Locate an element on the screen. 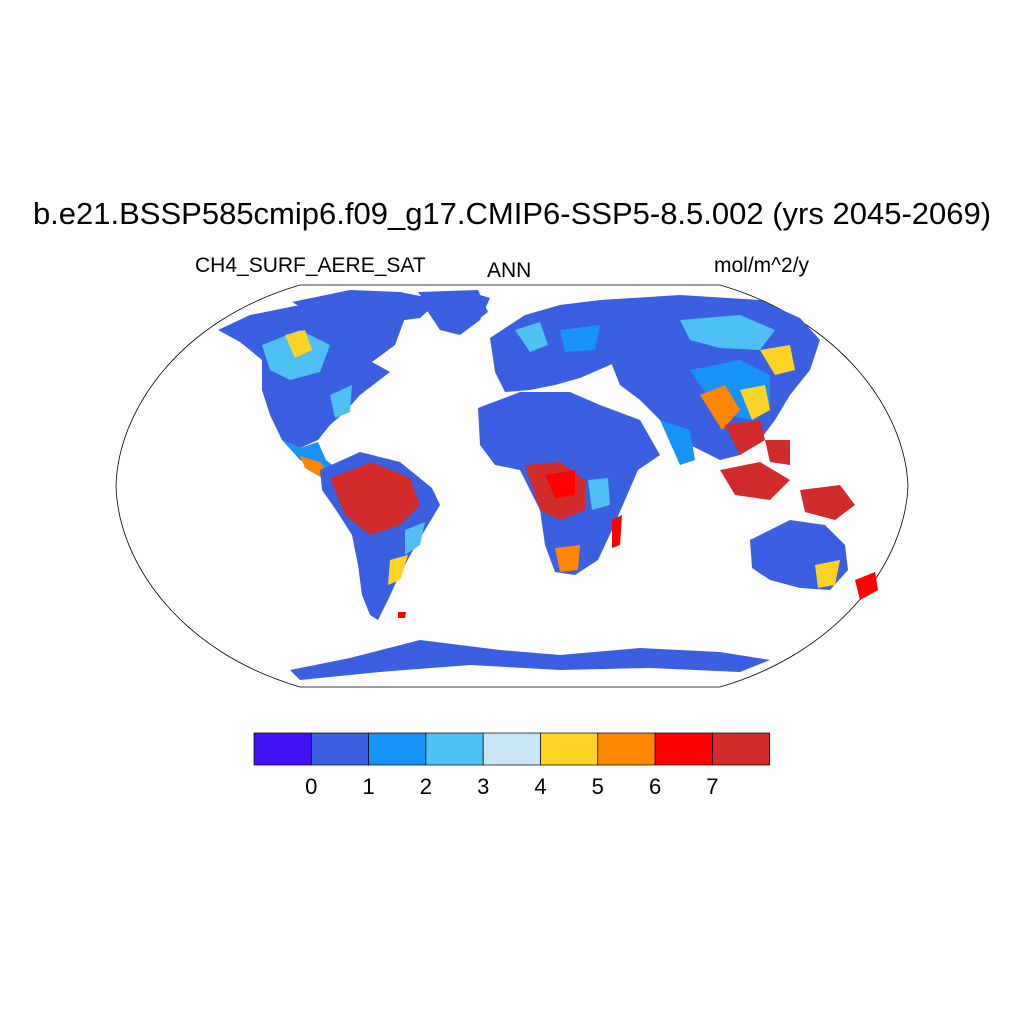 The height and width of the screenshot is (1024, 1024). colorbar-tick-label: 1 is located at coordinates (368, 786).